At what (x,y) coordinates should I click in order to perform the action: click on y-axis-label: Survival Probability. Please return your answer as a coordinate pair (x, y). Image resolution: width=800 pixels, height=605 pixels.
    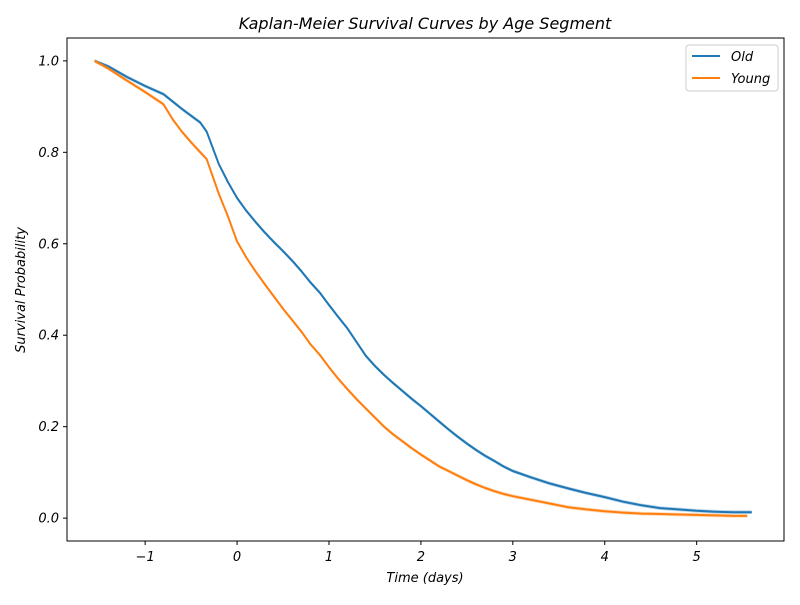
    Looking at the image, I should click on (21, 290).